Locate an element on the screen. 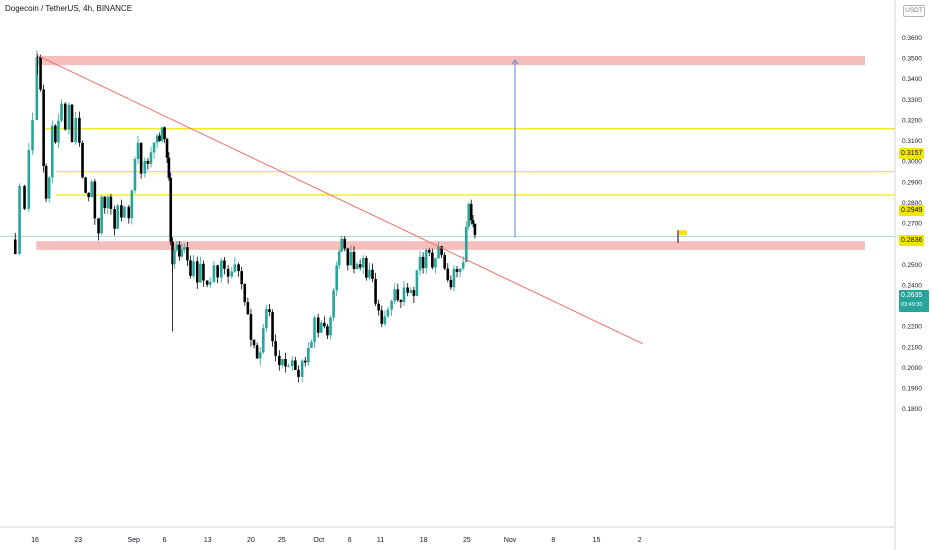  target-arrow-head is located at coordinates (515, 62).